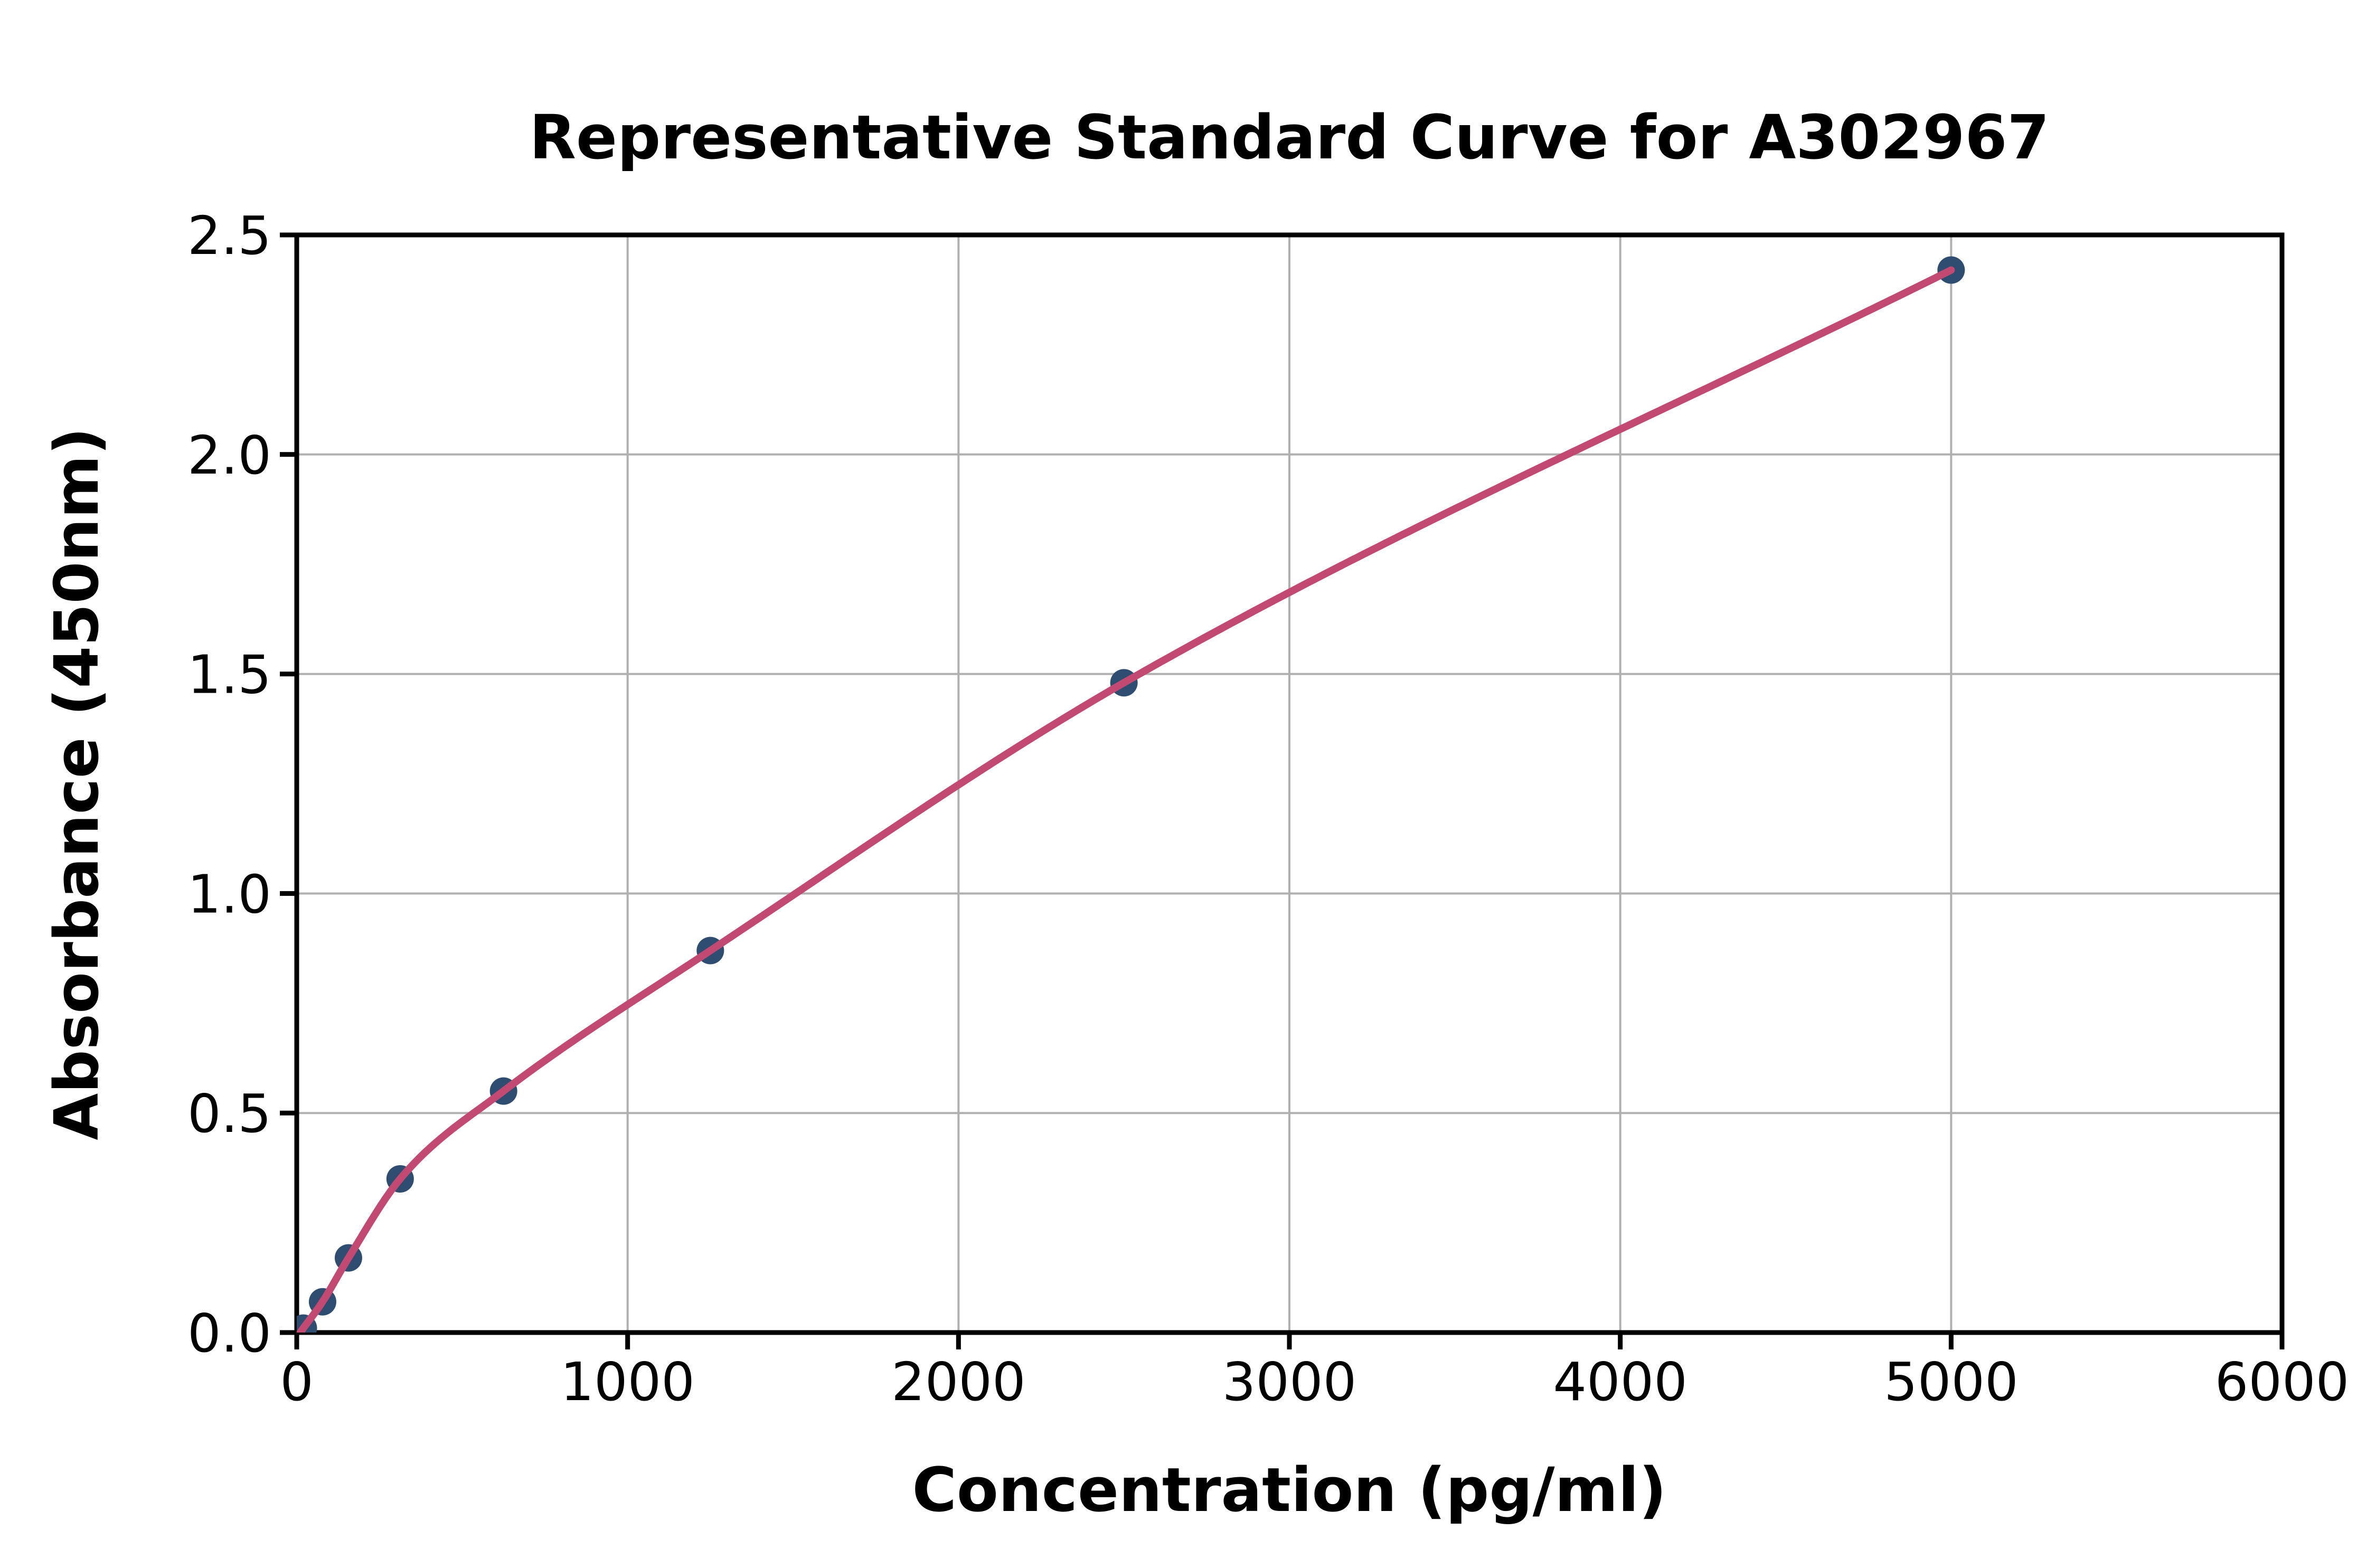  What do you see at coordinates (959, 1382) in the screenshot?
I see `x-tick-label: 2000` at bounding box center [959, 1382].